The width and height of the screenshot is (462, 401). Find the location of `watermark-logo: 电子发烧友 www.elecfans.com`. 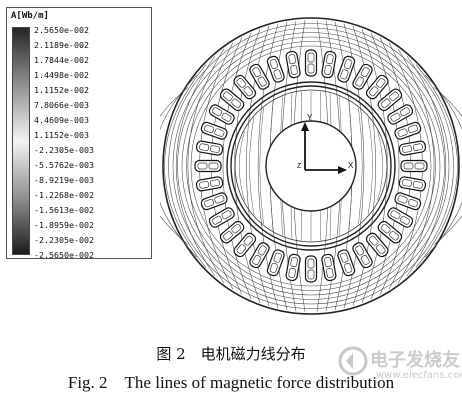

watermark-logo: 电子发烧友 www.elecfans.com is located at coordinates (399, 366).